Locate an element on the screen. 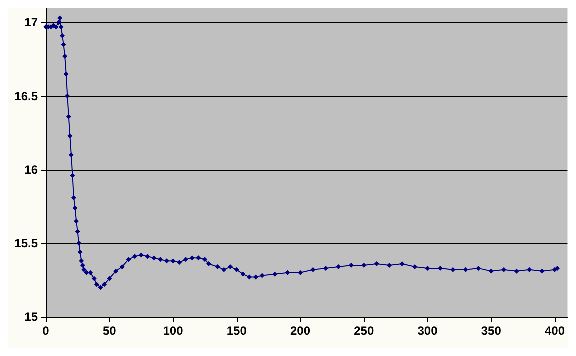  x-tick-label: 350 is located at coordinates (491, 331).